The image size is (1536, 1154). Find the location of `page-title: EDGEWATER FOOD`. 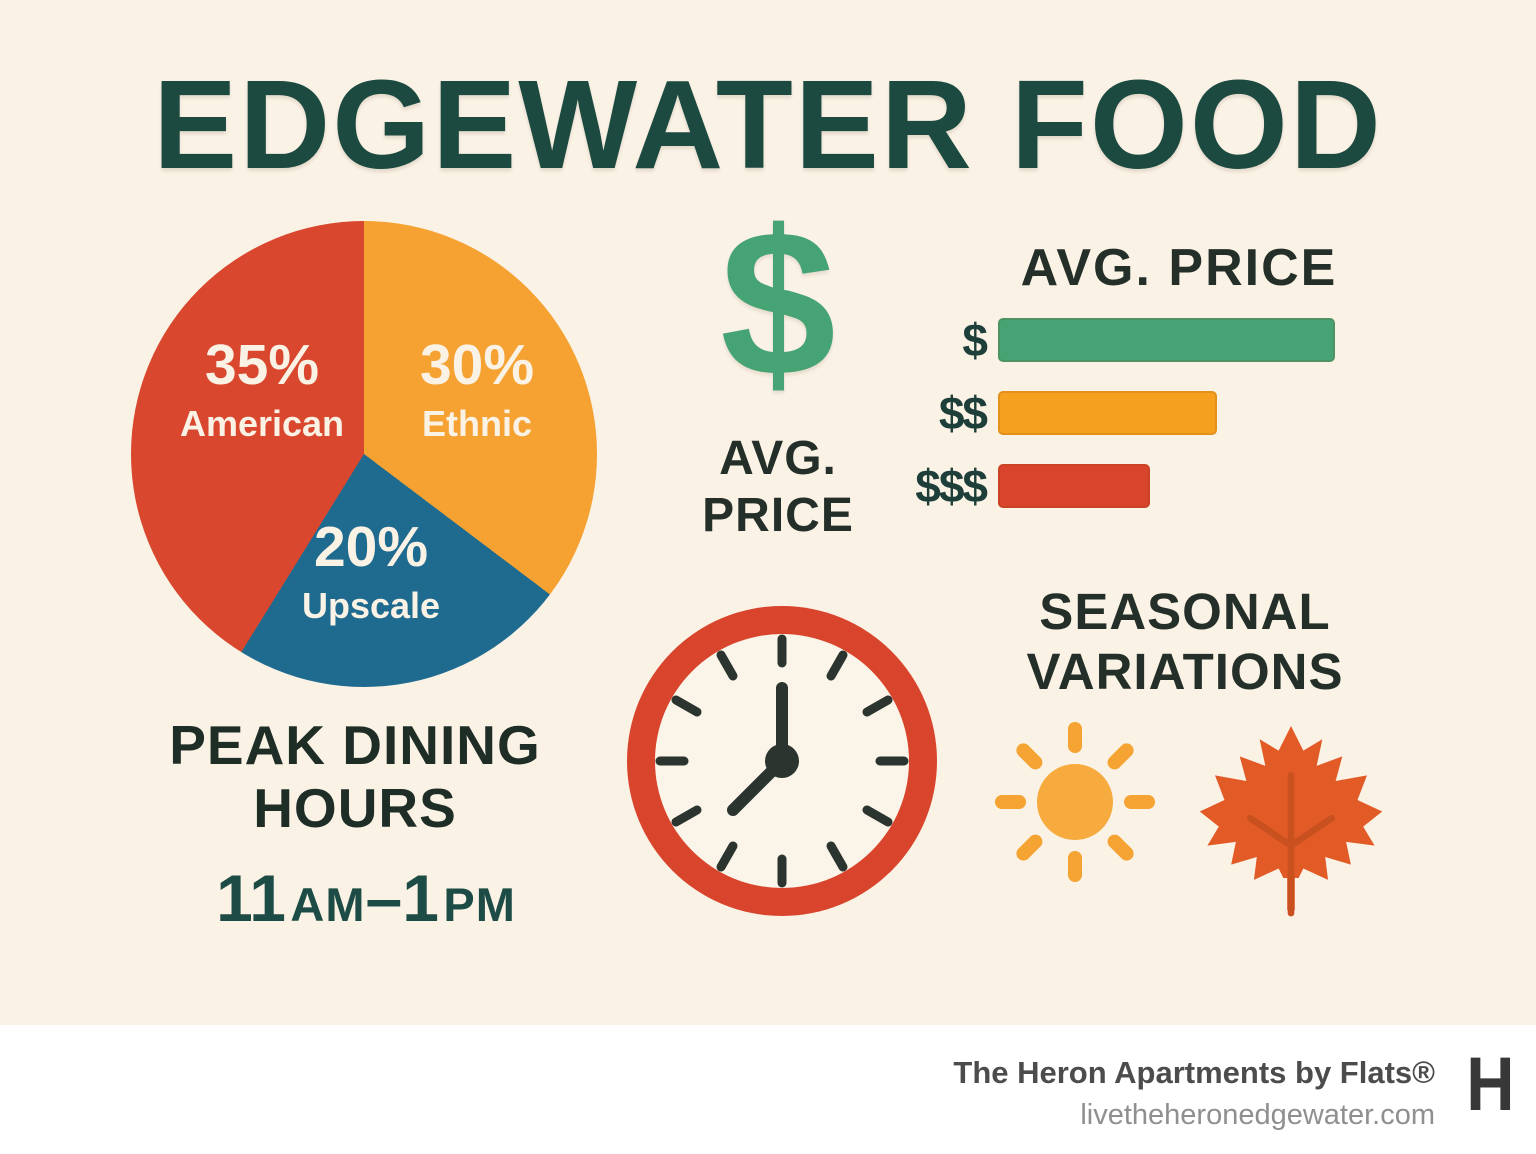

page-title: EDGEWATER FOOD is located at coordinates (768, 124).